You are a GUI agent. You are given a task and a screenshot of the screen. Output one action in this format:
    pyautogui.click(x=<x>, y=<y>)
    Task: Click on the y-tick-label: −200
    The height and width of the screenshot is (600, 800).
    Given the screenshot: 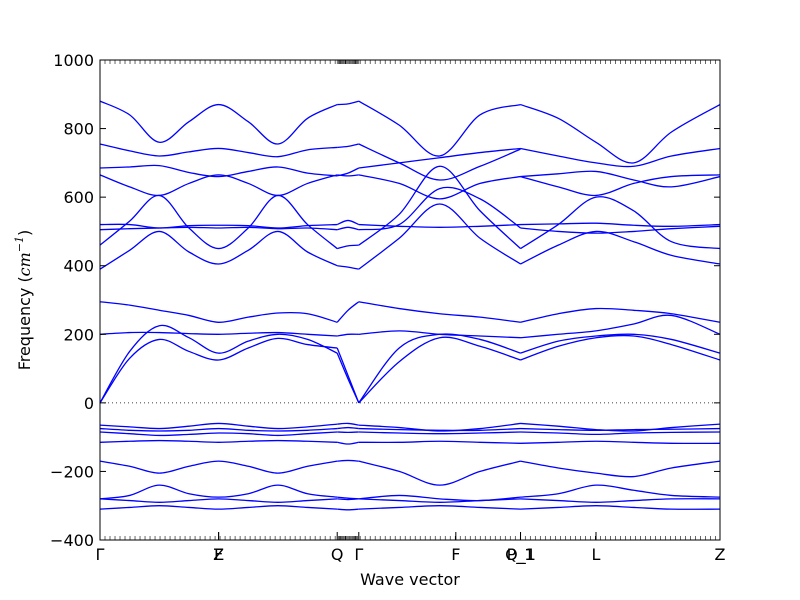 What is the action you would take?
    pyautogui.click(x=72, y=471)
    